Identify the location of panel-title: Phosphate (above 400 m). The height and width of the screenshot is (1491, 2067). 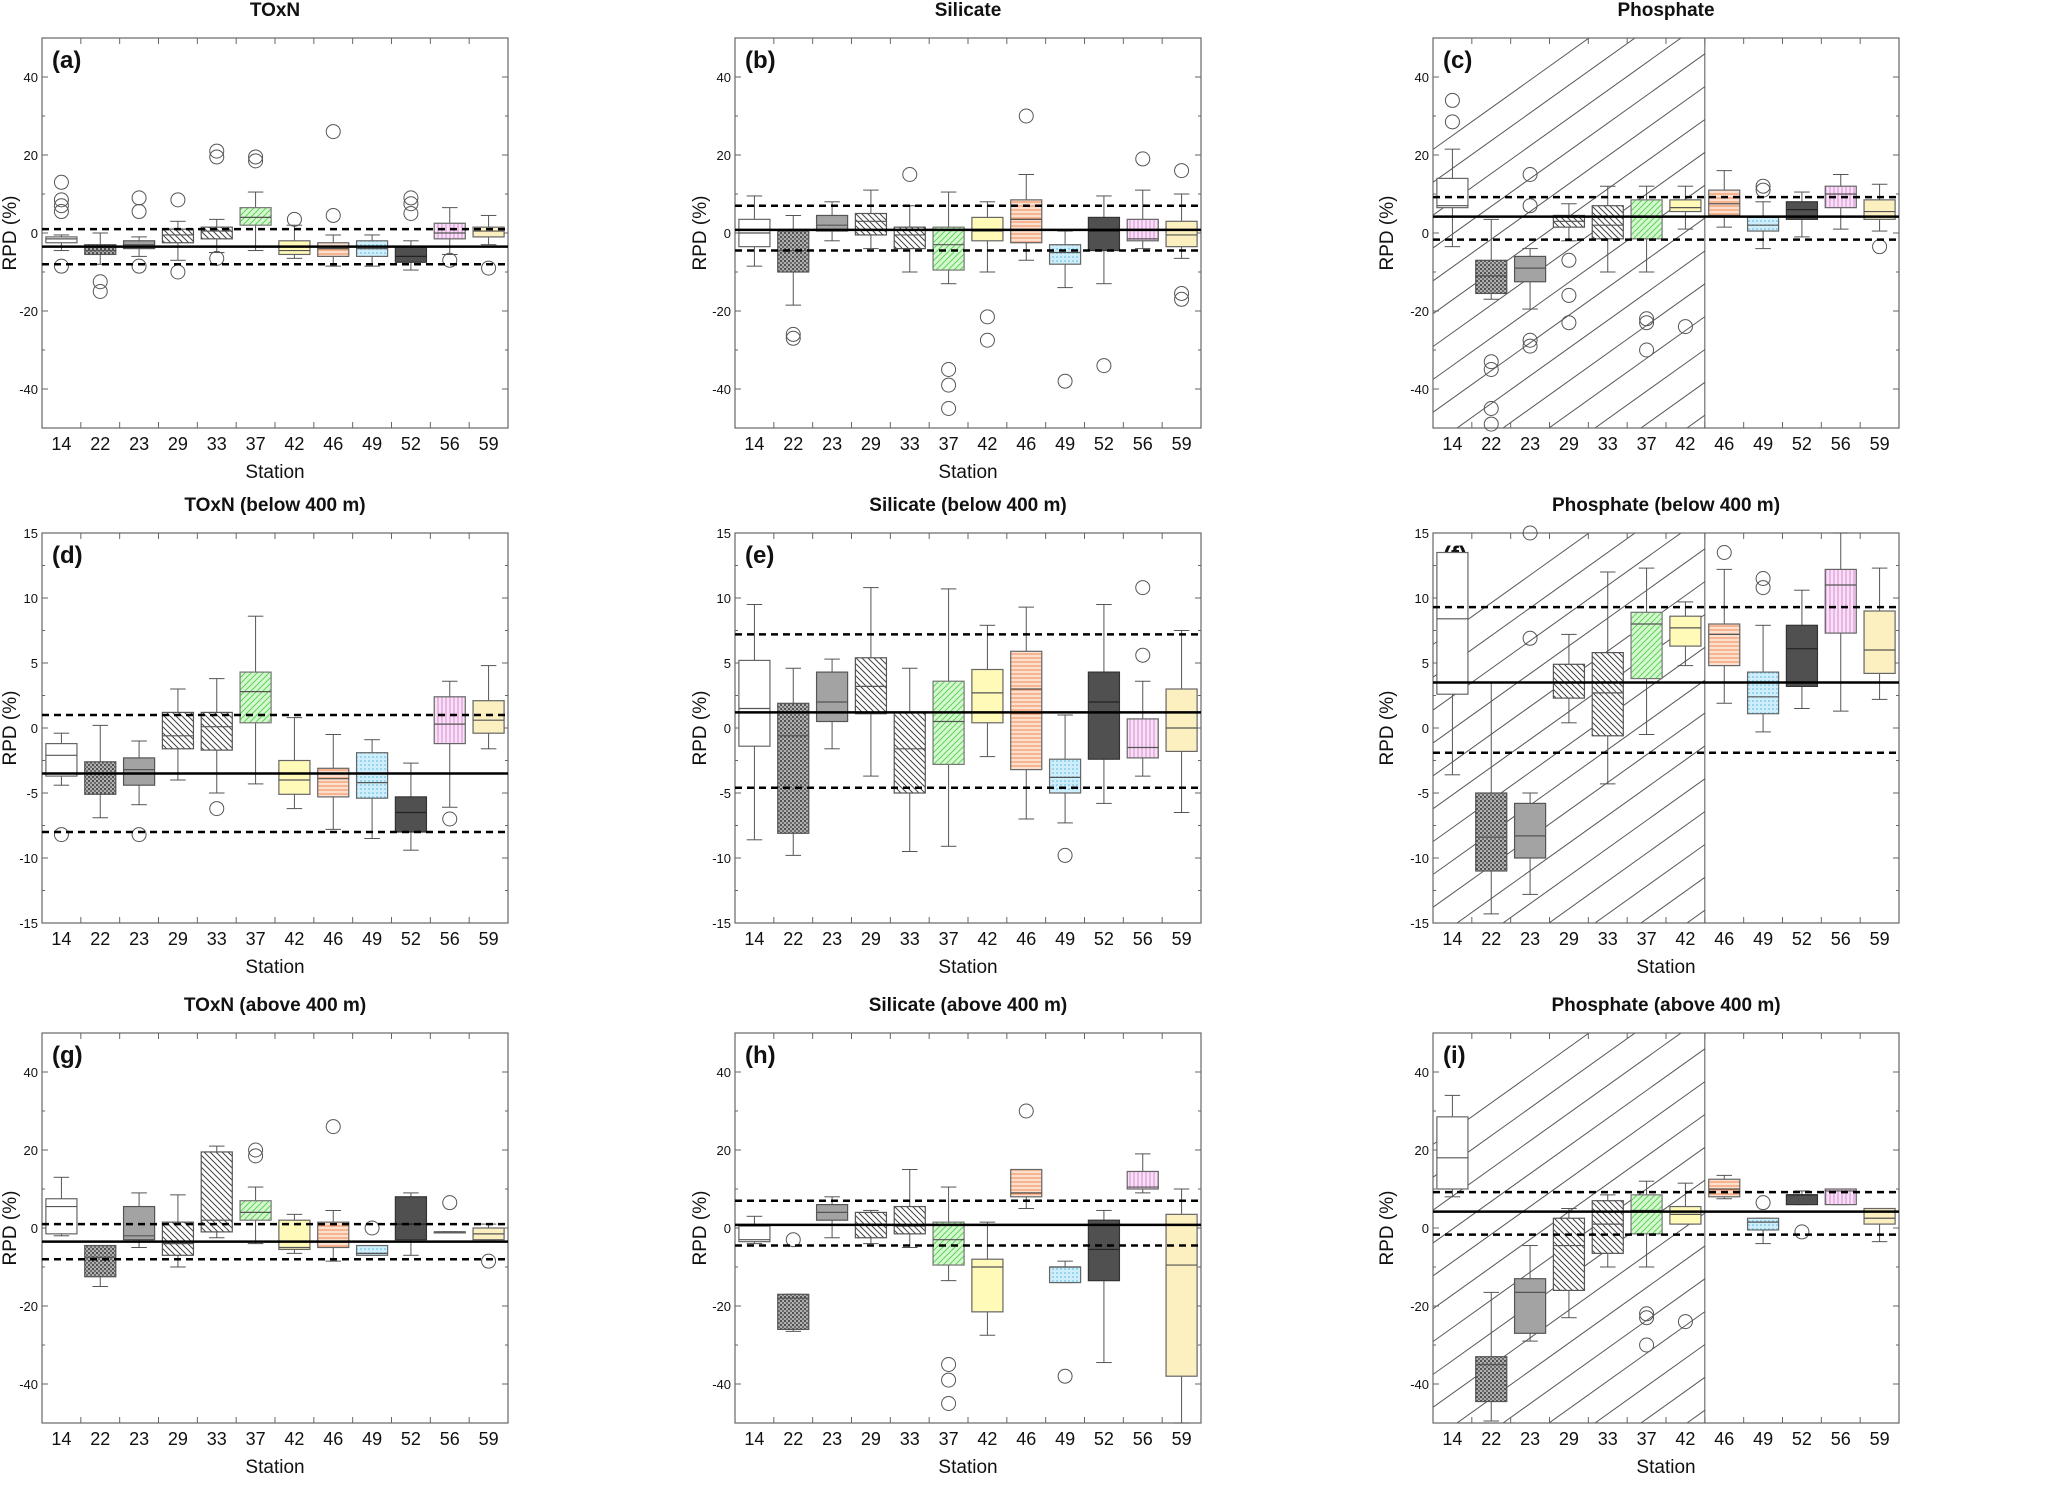
(1665, 1005).